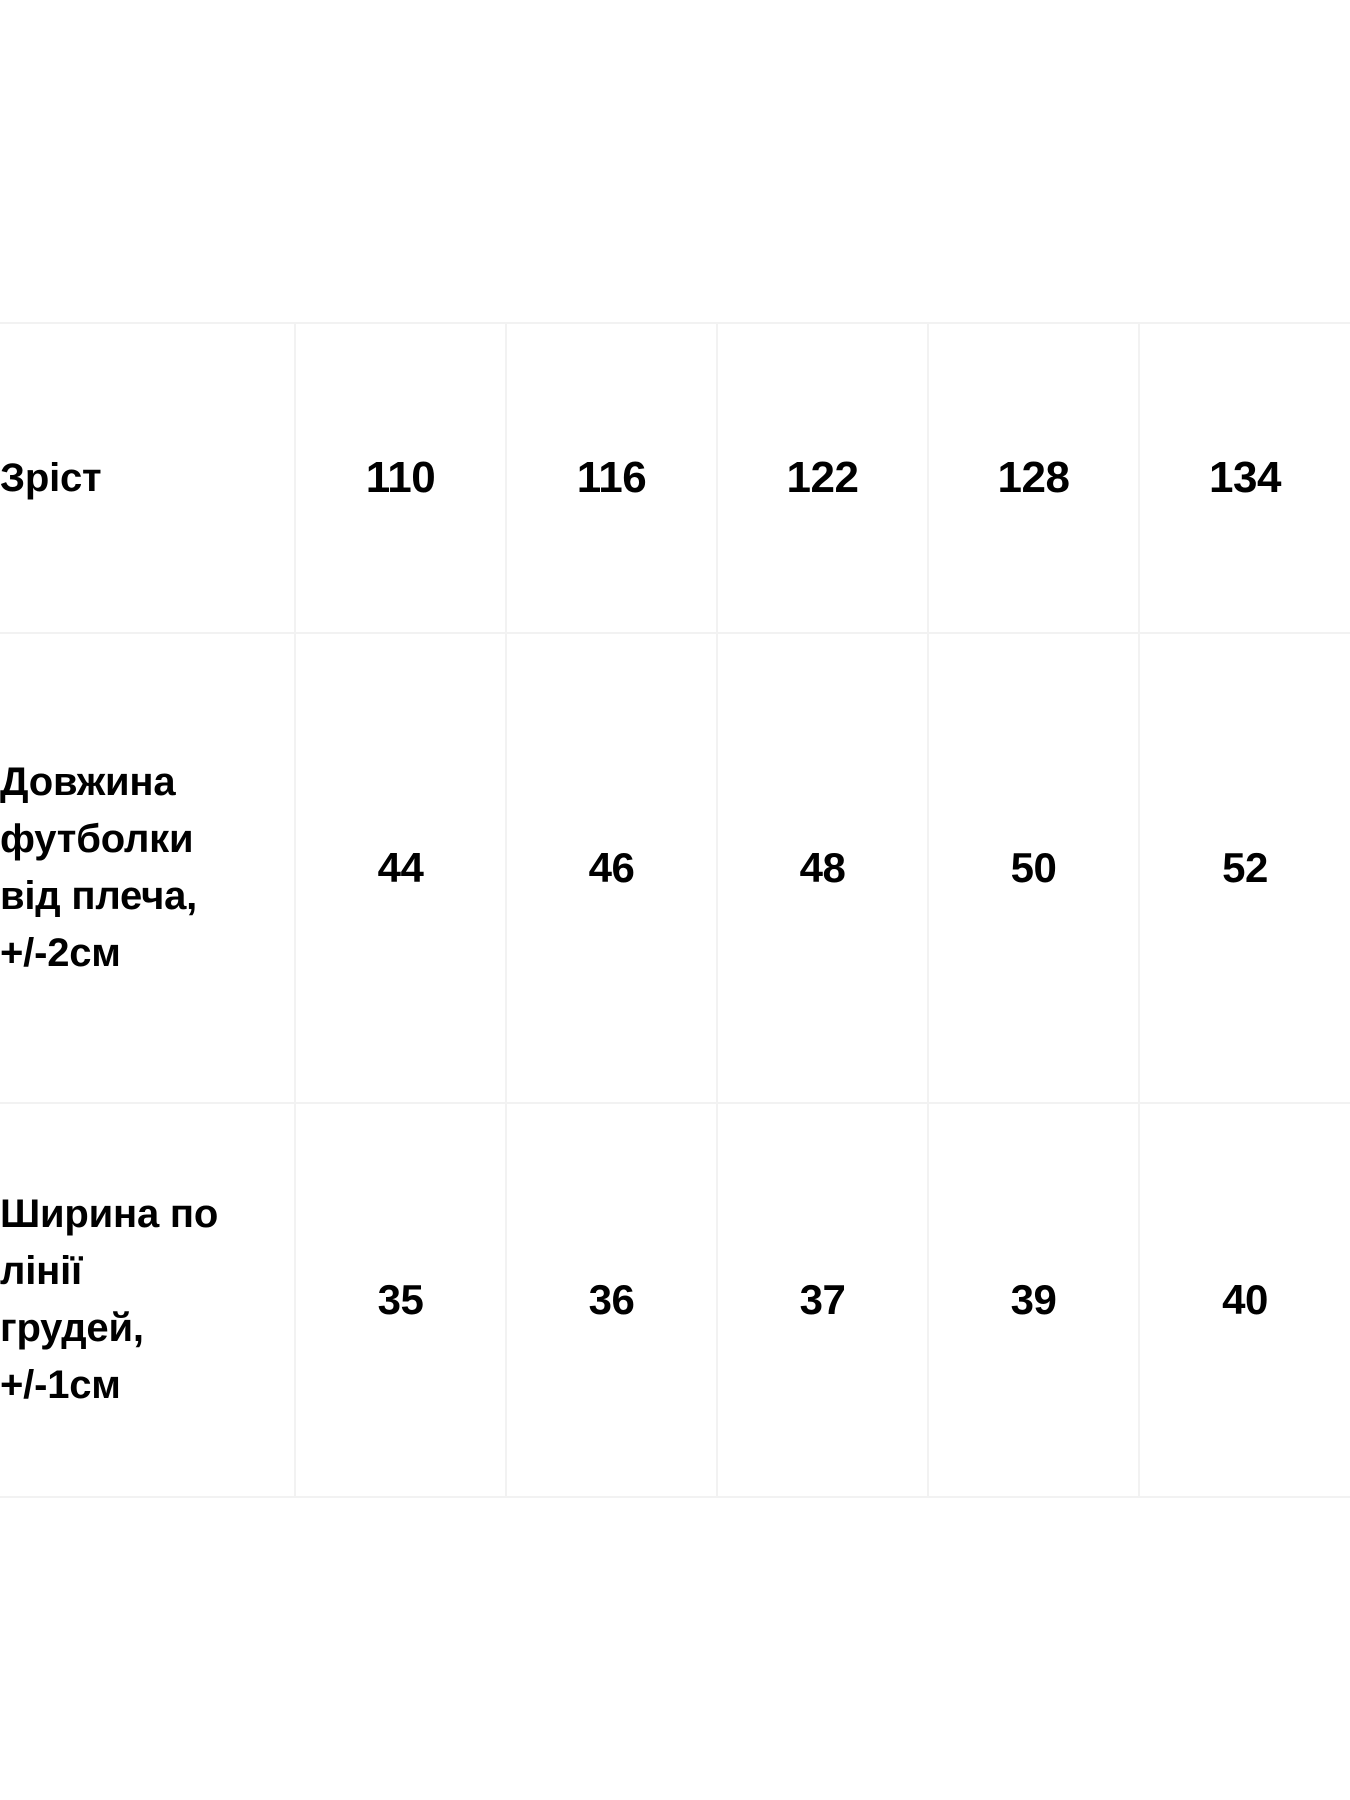 This screenshot has width=1350, height=1800. I want to click on cell-shirt-length-110: 44, so click(401, 868).